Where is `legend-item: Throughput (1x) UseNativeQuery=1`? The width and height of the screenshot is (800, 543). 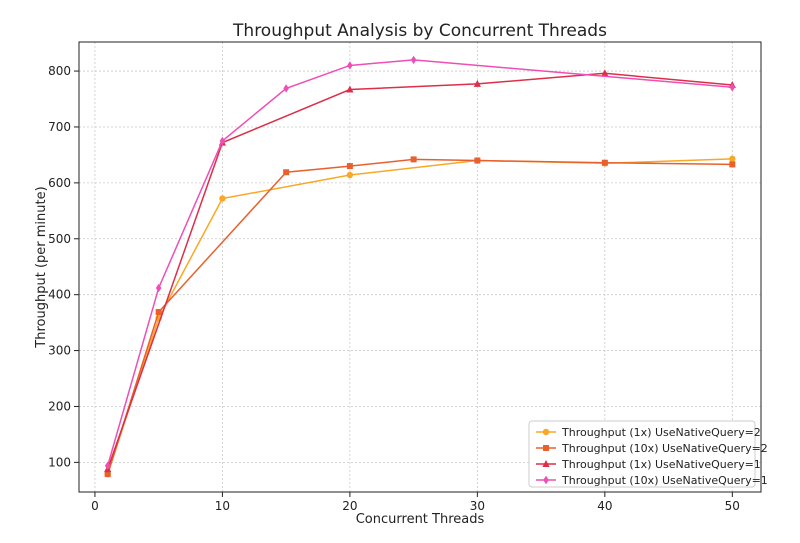 legend-item: Throughput (1x) UseNativeQuery=1 is located at coordinates (648, 464).